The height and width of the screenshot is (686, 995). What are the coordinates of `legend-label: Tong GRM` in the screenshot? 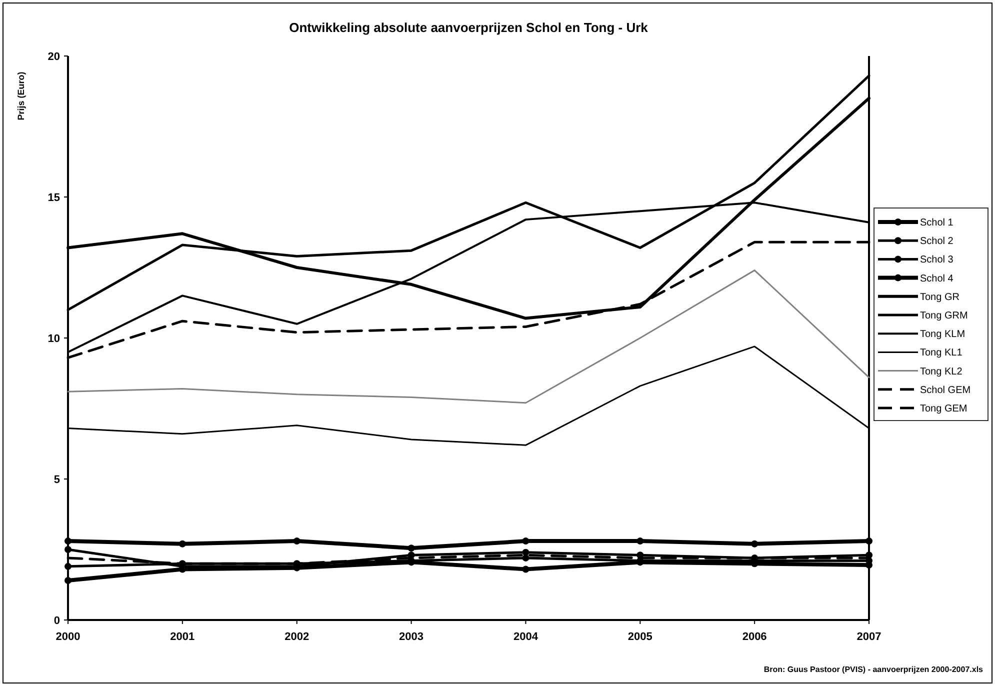 It's located at (944, 316).